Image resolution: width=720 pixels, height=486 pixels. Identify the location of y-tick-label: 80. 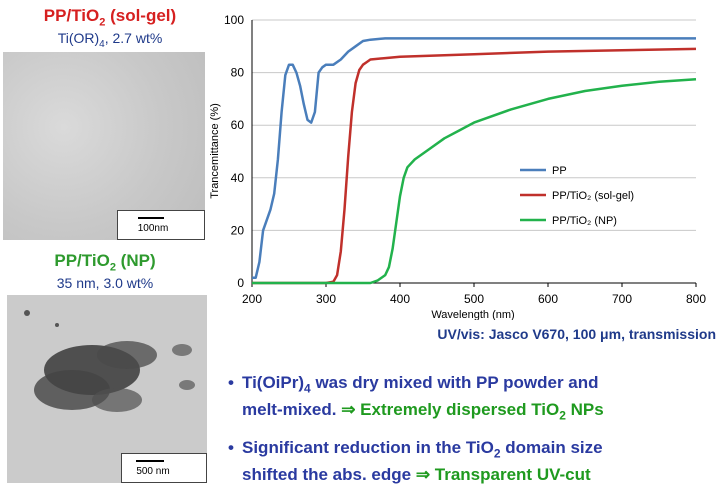
(238, 73).